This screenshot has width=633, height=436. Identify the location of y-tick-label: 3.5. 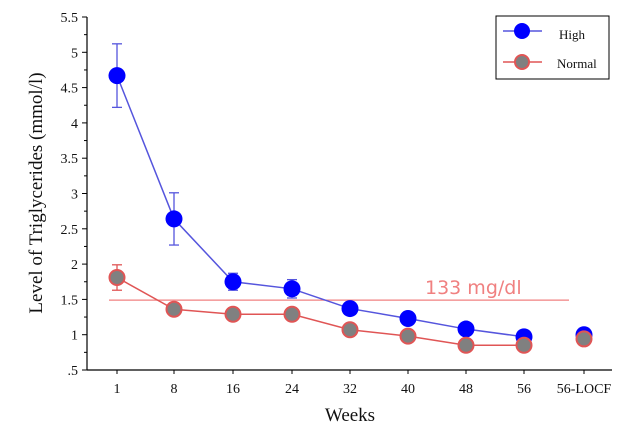
(70, 159).